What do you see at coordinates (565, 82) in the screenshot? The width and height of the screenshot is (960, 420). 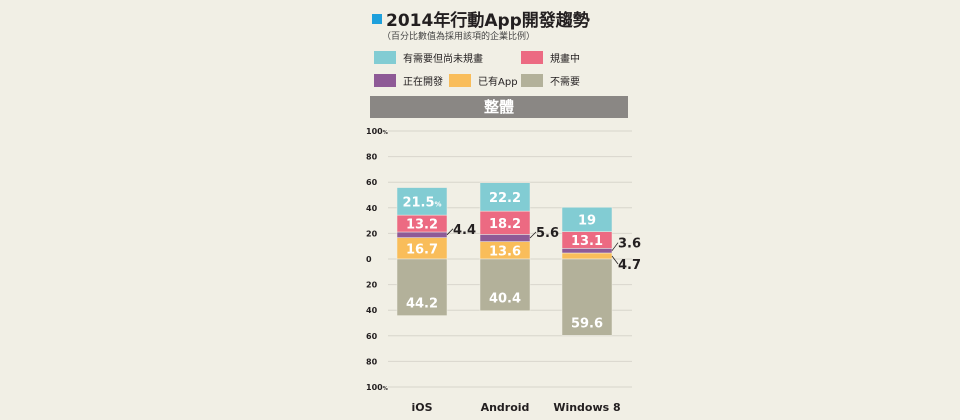 I see `legend-label: 不需要` at bounding box center [565, 82].